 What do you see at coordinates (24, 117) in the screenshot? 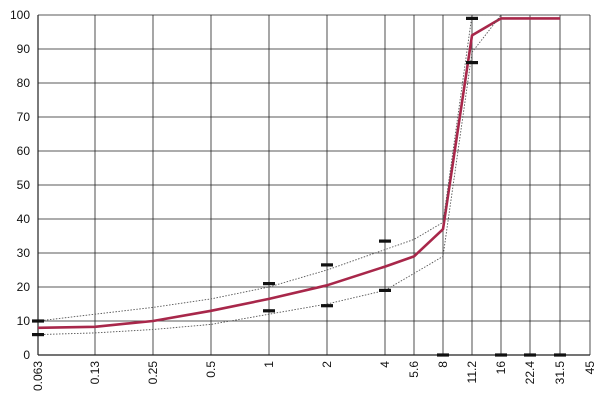
I see `y-tick-label: 70` at bounding box center [24, 117].